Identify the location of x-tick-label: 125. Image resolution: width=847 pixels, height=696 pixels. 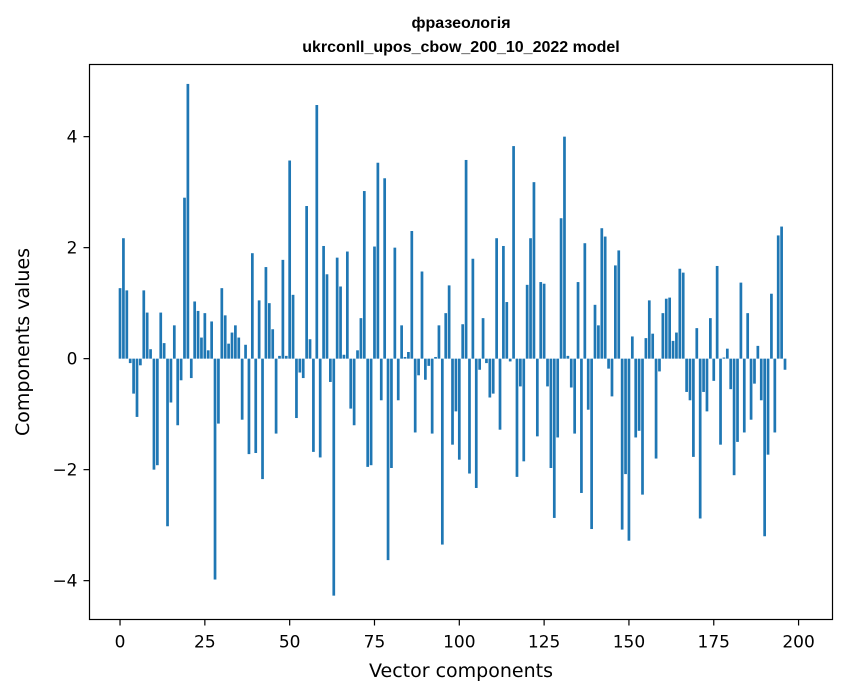
(544, 643).